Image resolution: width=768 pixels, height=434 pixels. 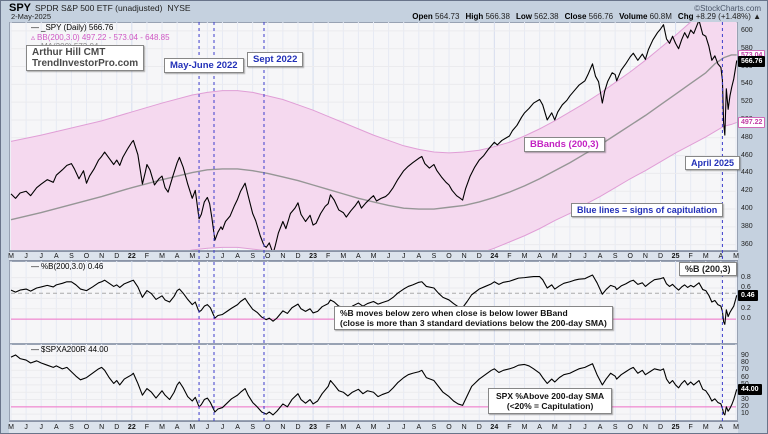 I want to click on y-axis-tick: 520, so click(x=747, y=102).